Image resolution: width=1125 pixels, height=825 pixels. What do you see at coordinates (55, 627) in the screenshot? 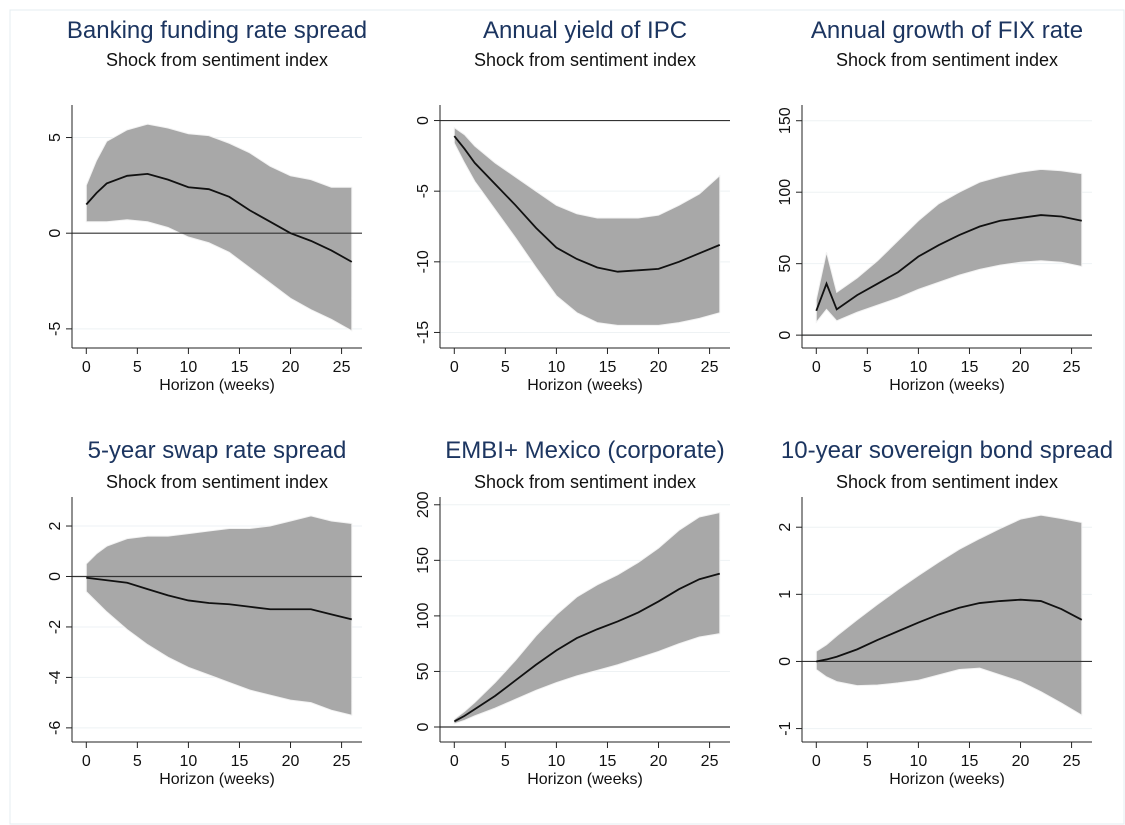
I see `y-tick-label: -2` at bounding box center [55, 627].